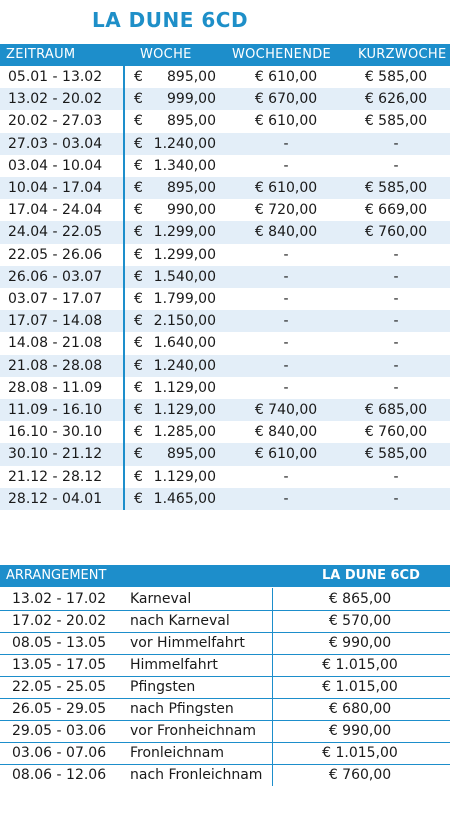  I want to click on week-price-cell: €990,00, so click(179, 210).